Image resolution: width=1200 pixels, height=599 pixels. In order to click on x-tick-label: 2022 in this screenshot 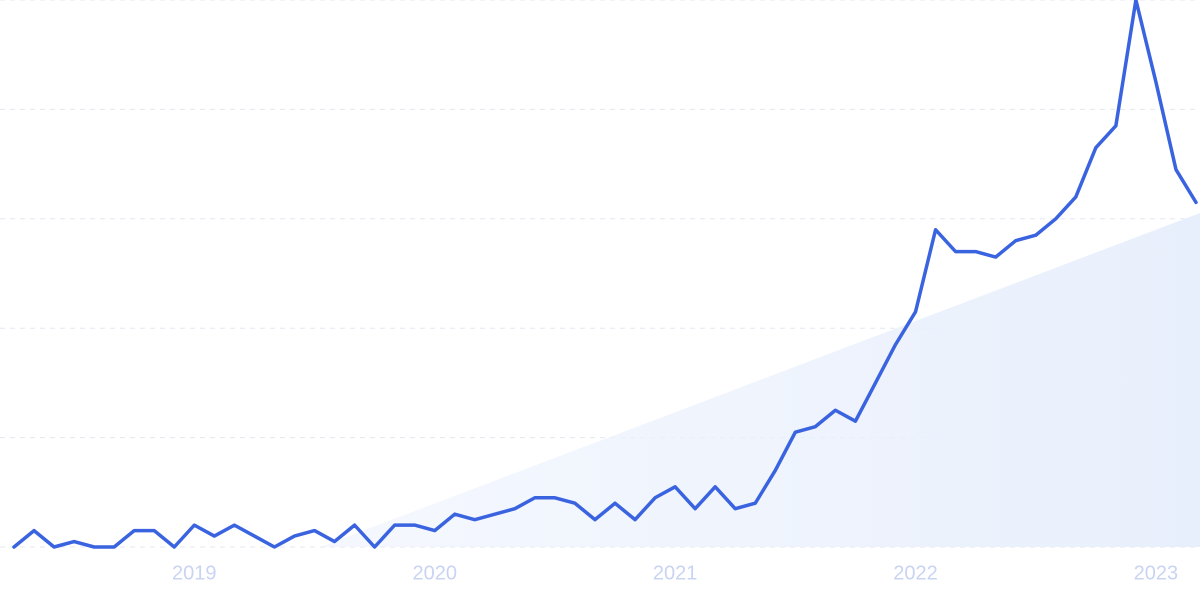, I will do `click(915, 573)`.